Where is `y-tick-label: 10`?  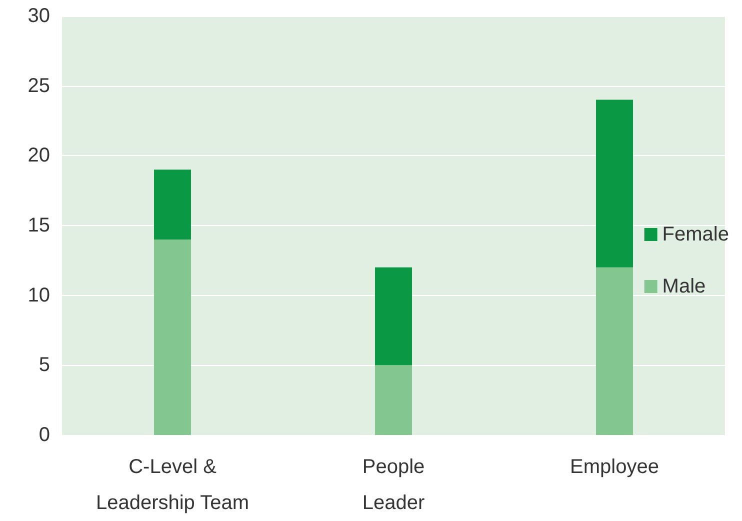 y-tick-label: 10 is located at coordinates (39, 295).